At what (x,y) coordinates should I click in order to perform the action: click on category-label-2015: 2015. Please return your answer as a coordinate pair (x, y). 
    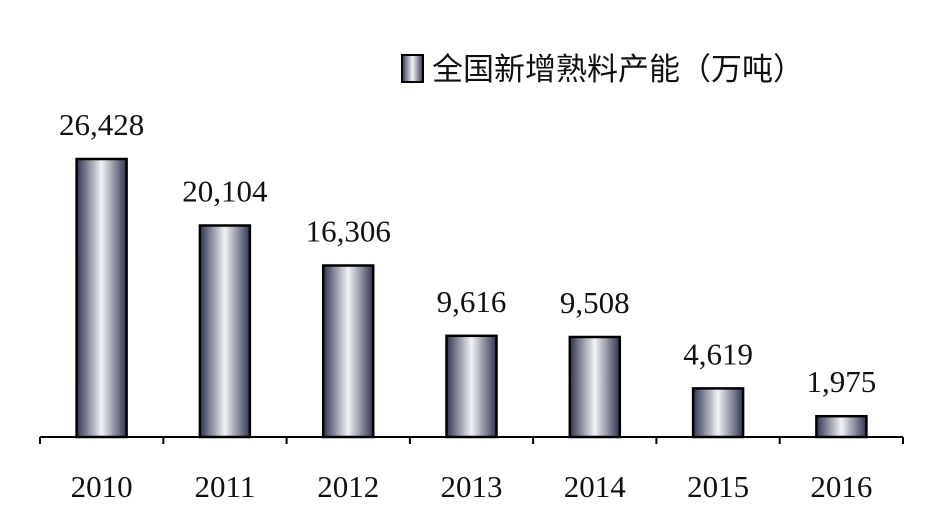
    Looking at the image, I should click on (718, 486).